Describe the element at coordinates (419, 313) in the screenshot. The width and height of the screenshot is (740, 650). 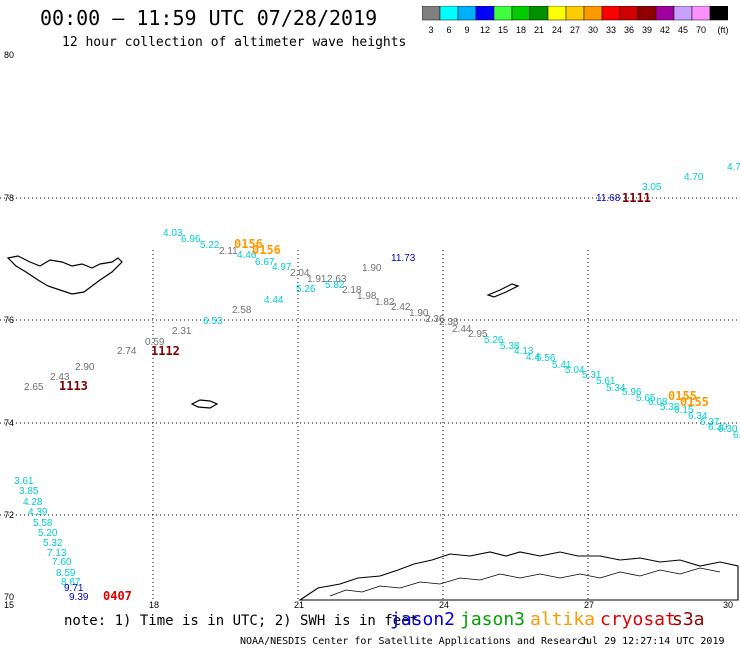
I see `wave-height-value: 1.90` at that location.